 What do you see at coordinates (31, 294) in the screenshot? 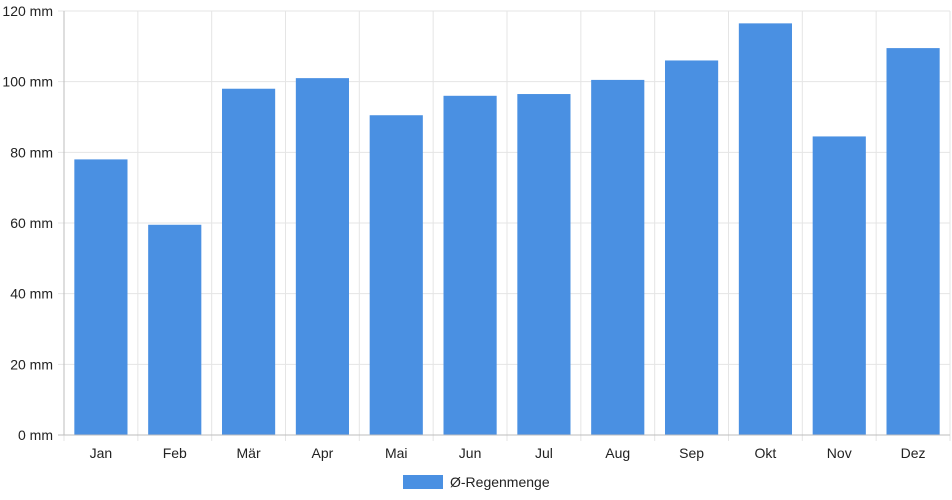
I see `y-tick-label: 40 mm` at bounding box center [31, 294].